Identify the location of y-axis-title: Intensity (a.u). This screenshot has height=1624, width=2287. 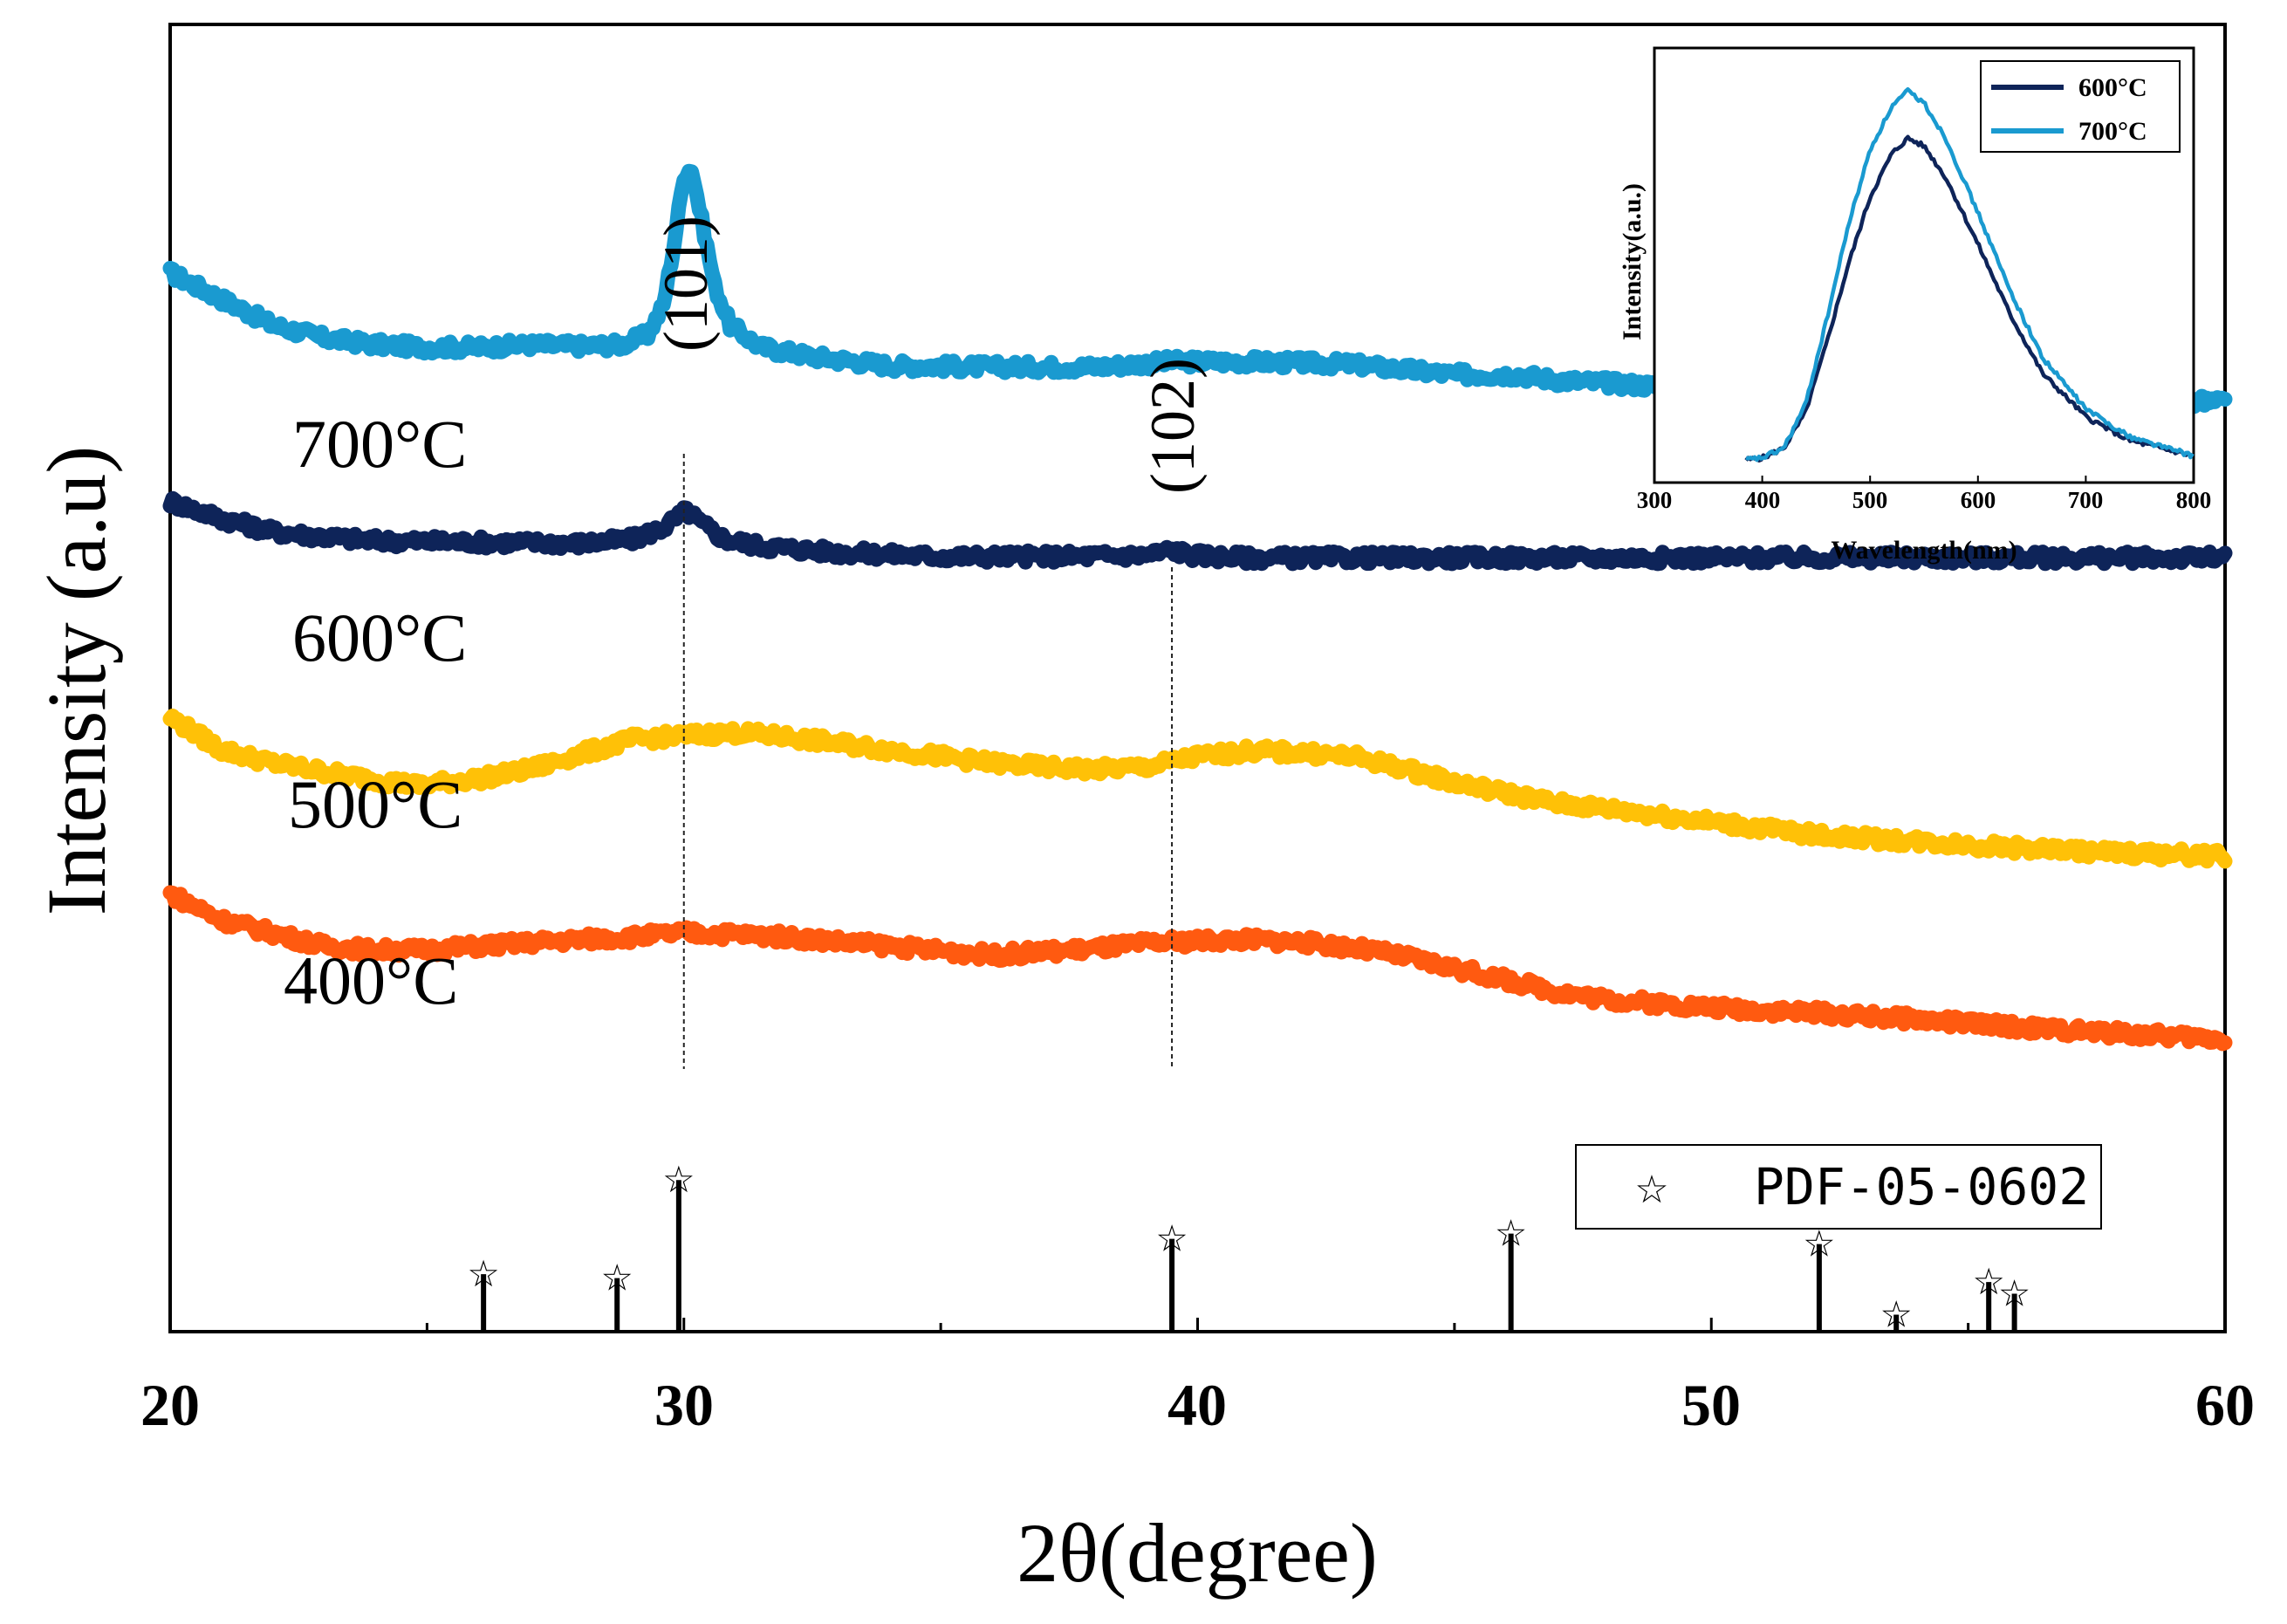
(76, 681).